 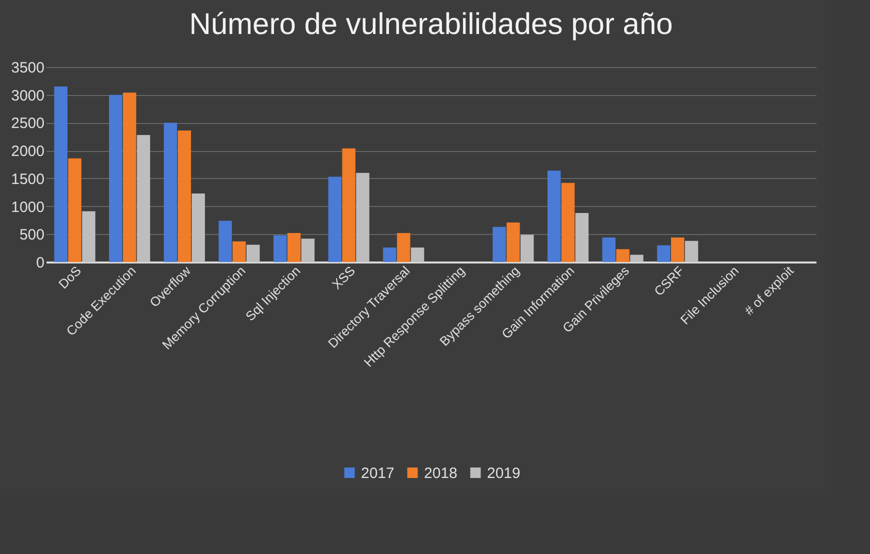 I want to click on y-tick-label: 500, so click(x=31, y=235).